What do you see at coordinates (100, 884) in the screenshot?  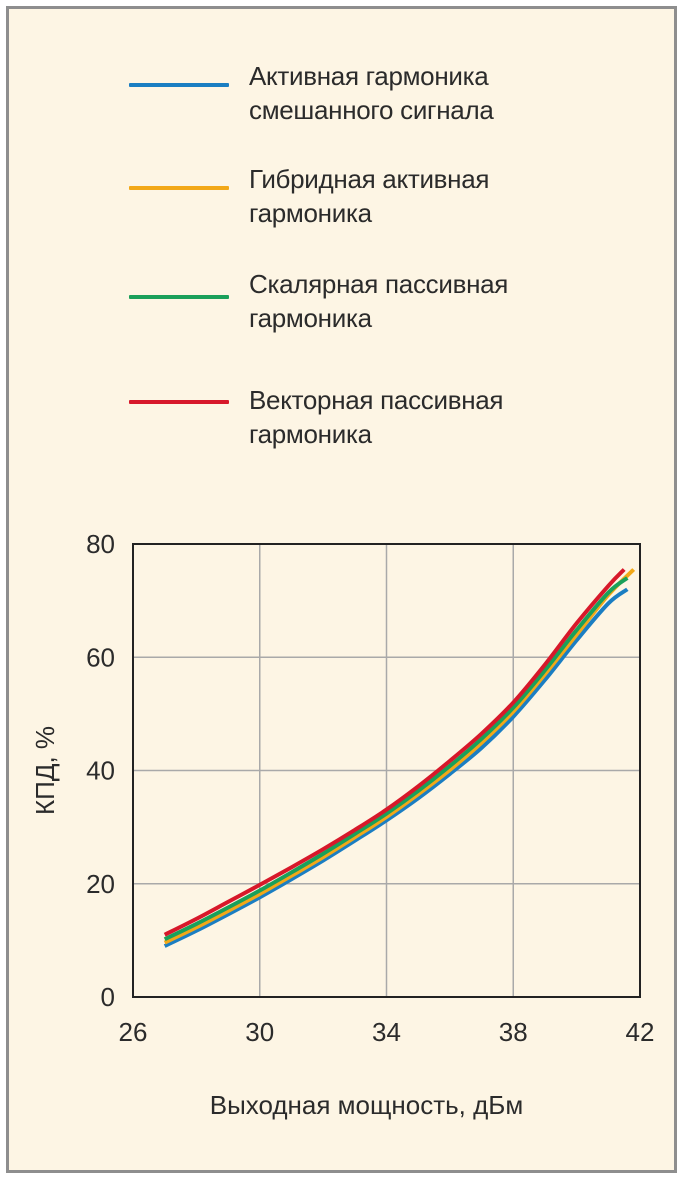 I see `y-tick-label: 20` at bounding box center [100, 884].